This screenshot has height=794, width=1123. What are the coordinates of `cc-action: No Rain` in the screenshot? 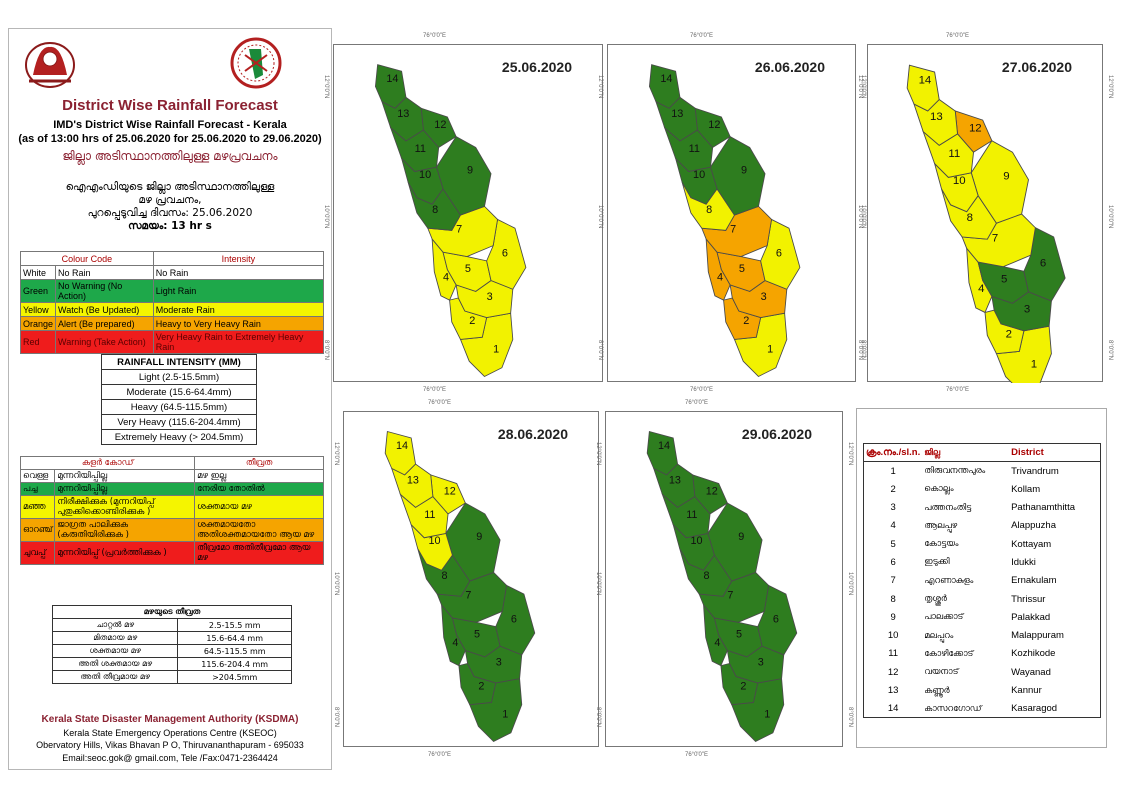 It's located at (104, 272).